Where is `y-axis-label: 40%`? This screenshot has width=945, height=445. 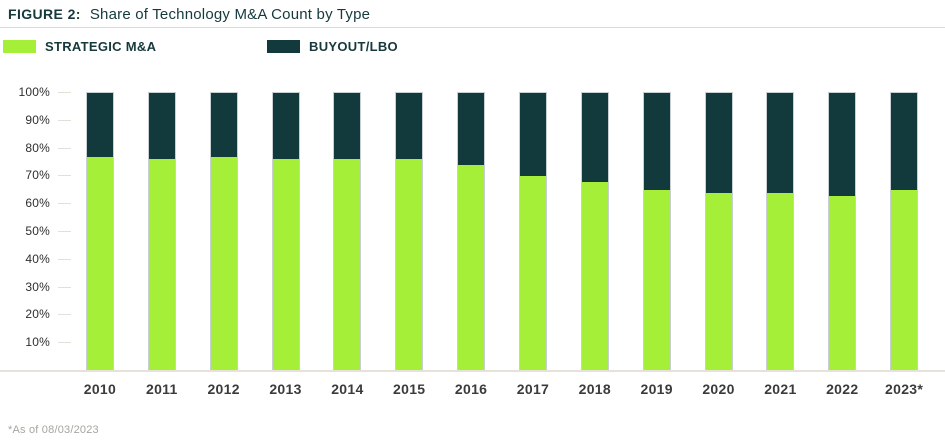 y-axis-label: 40% is located at coordinates (37, 258).